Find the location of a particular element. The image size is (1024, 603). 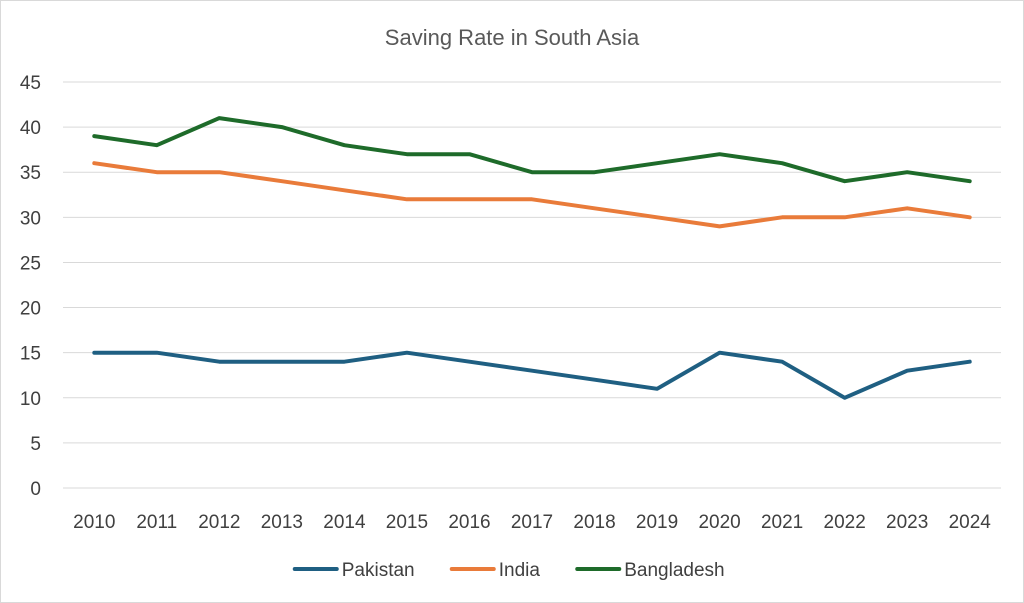

x-tick-label: 2020 is located at coordinates (719, 522).